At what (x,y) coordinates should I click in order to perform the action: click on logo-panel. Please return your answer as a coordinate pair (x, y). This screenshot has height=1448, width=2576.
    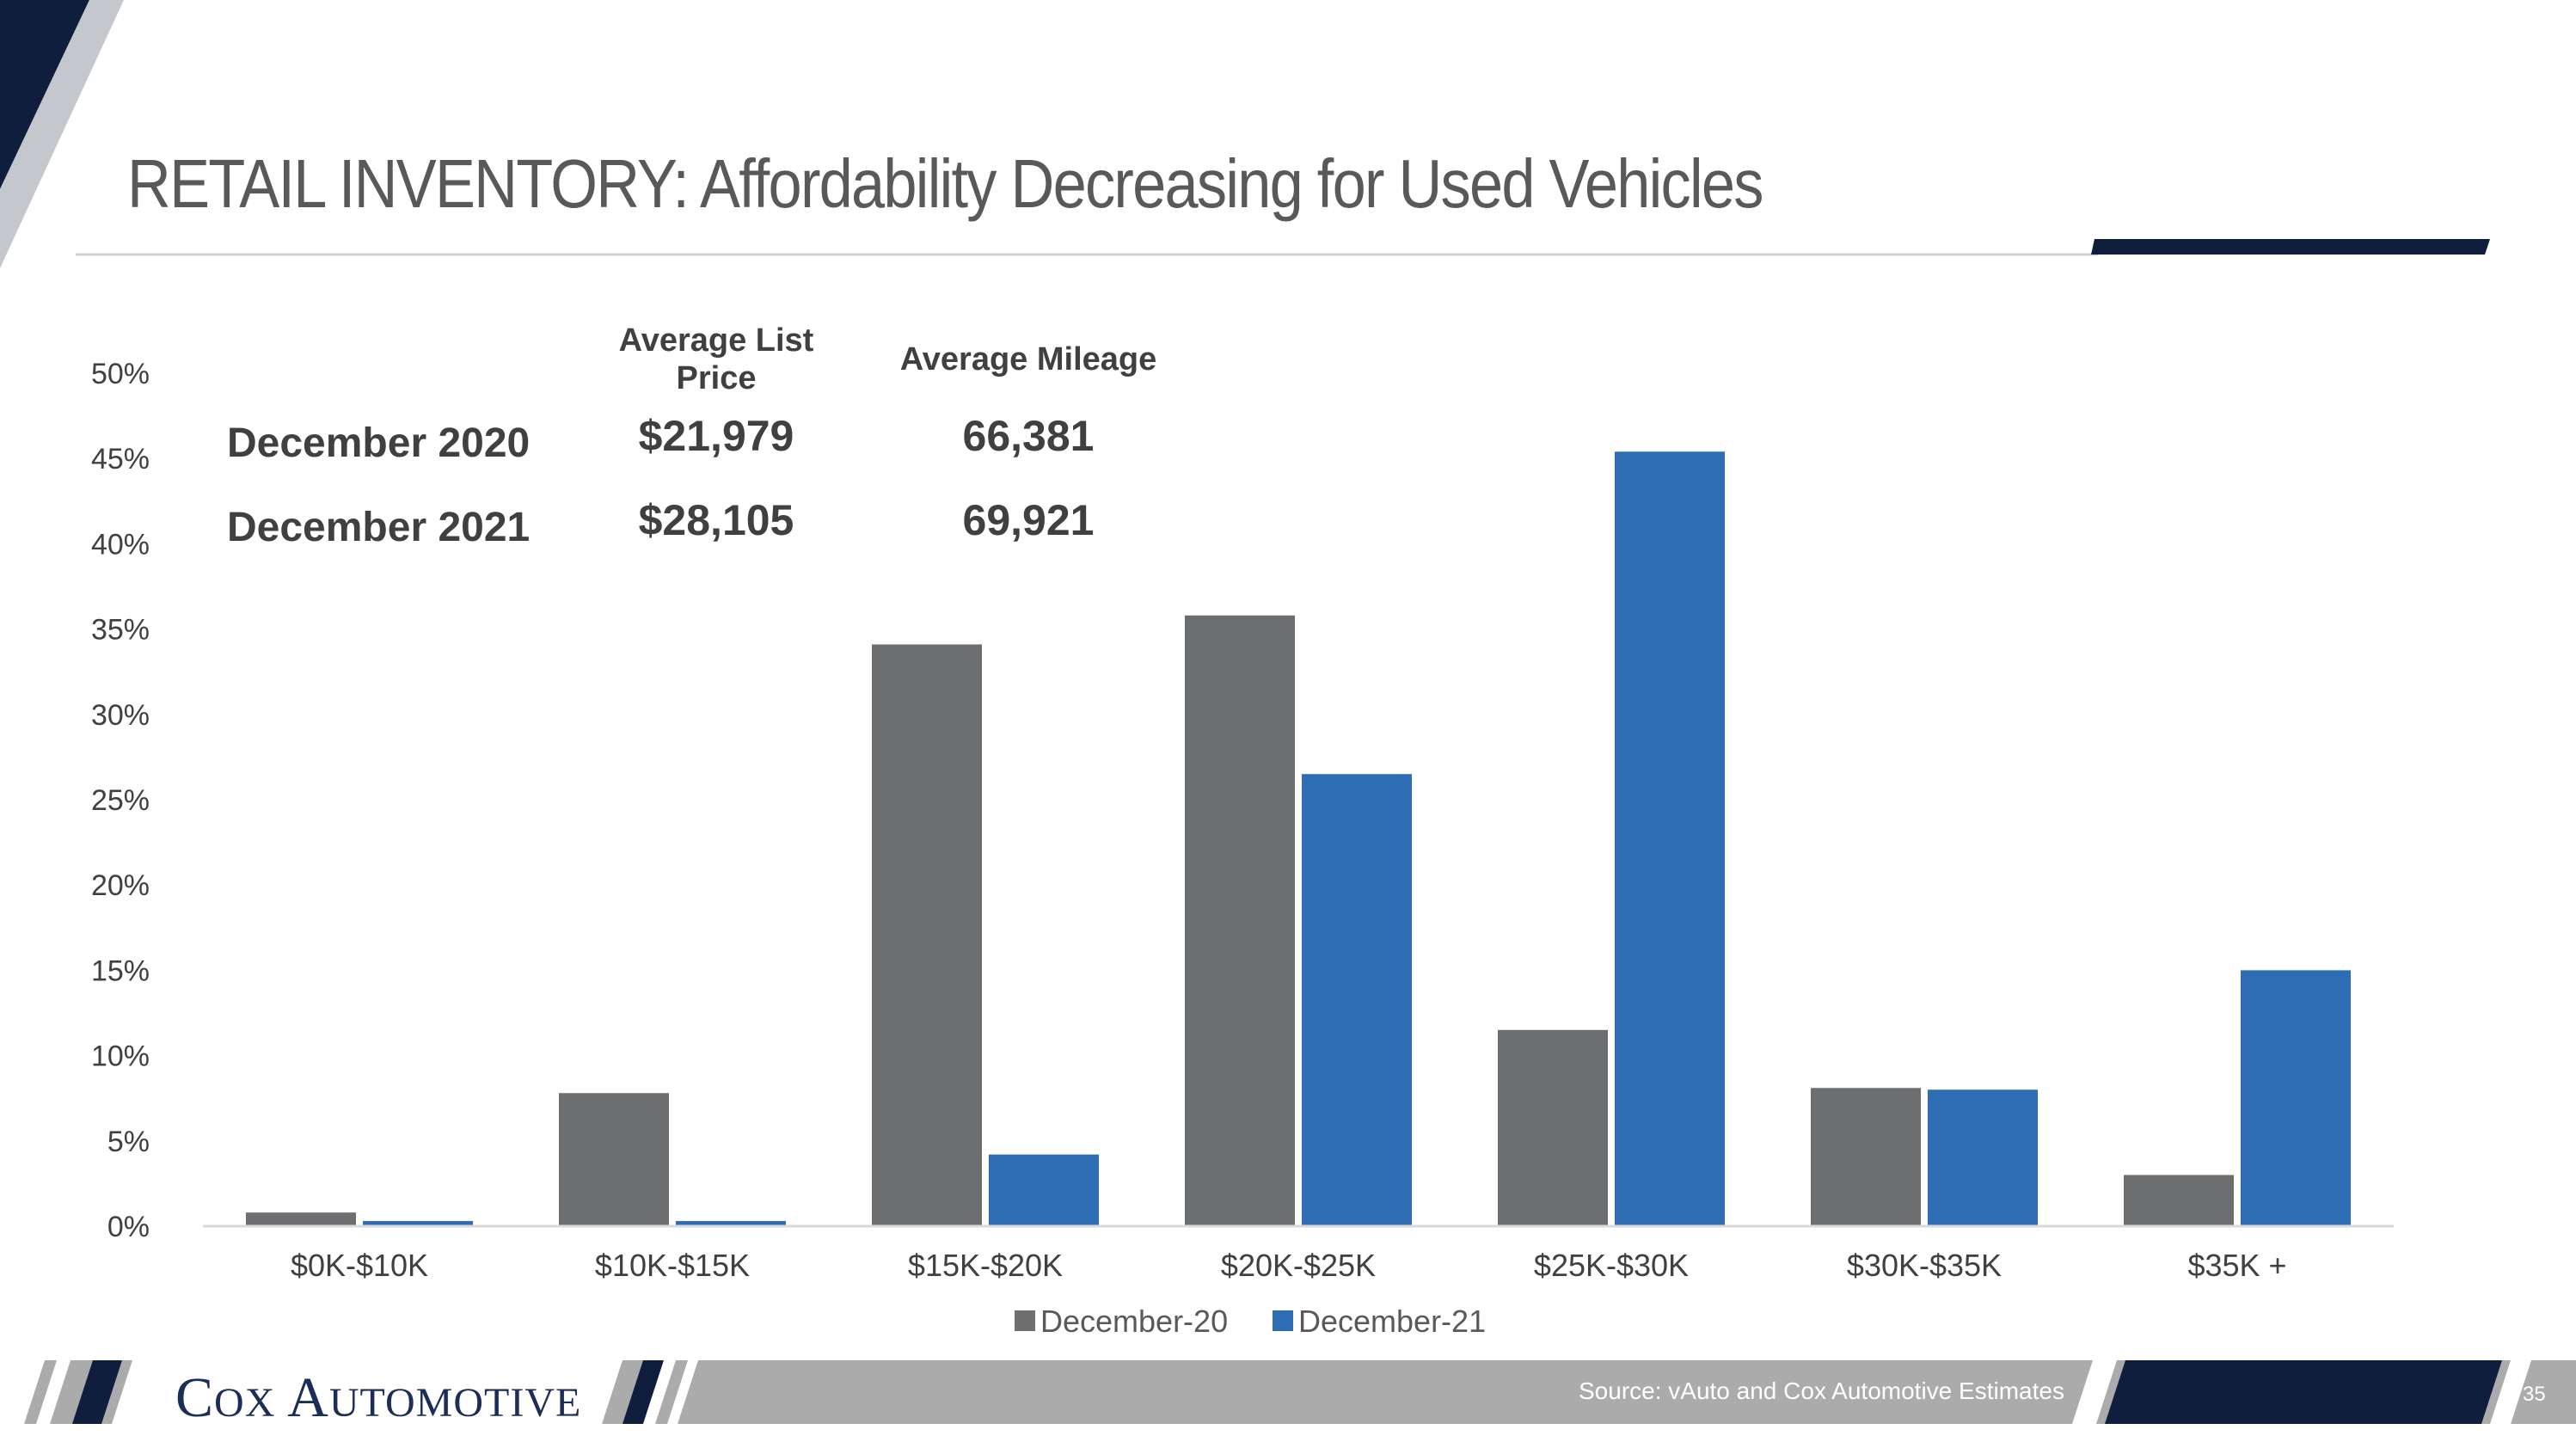
    Looking at the image, I should click on (367, 1392).